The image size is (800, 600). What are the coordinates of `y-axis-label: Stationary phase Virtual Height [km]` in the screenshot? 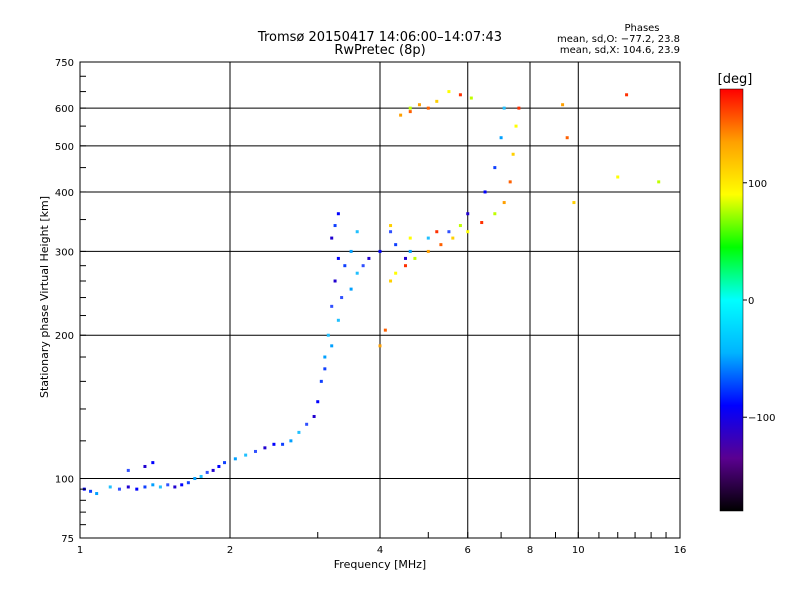 It's located at (44, 297).